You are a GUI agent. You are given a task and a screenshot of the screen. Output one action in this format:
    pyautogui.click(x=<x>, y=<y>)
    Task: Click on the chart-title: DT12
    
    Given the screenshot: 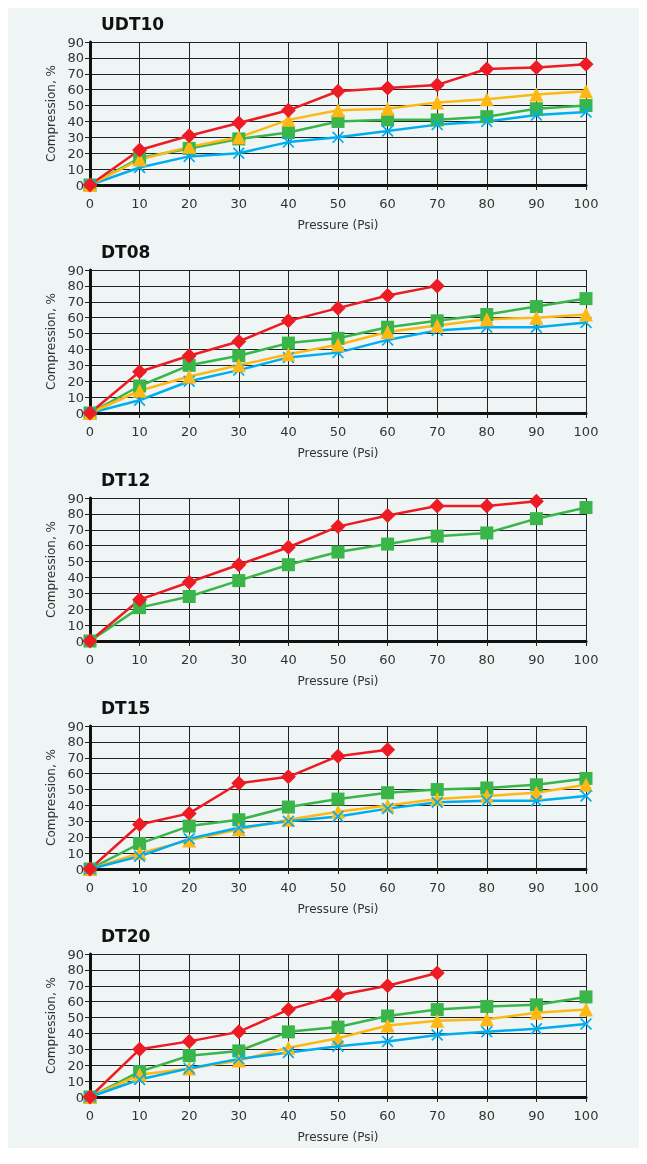 What is the action you would take?
    pyautogui.click(x=126, y=479)
    